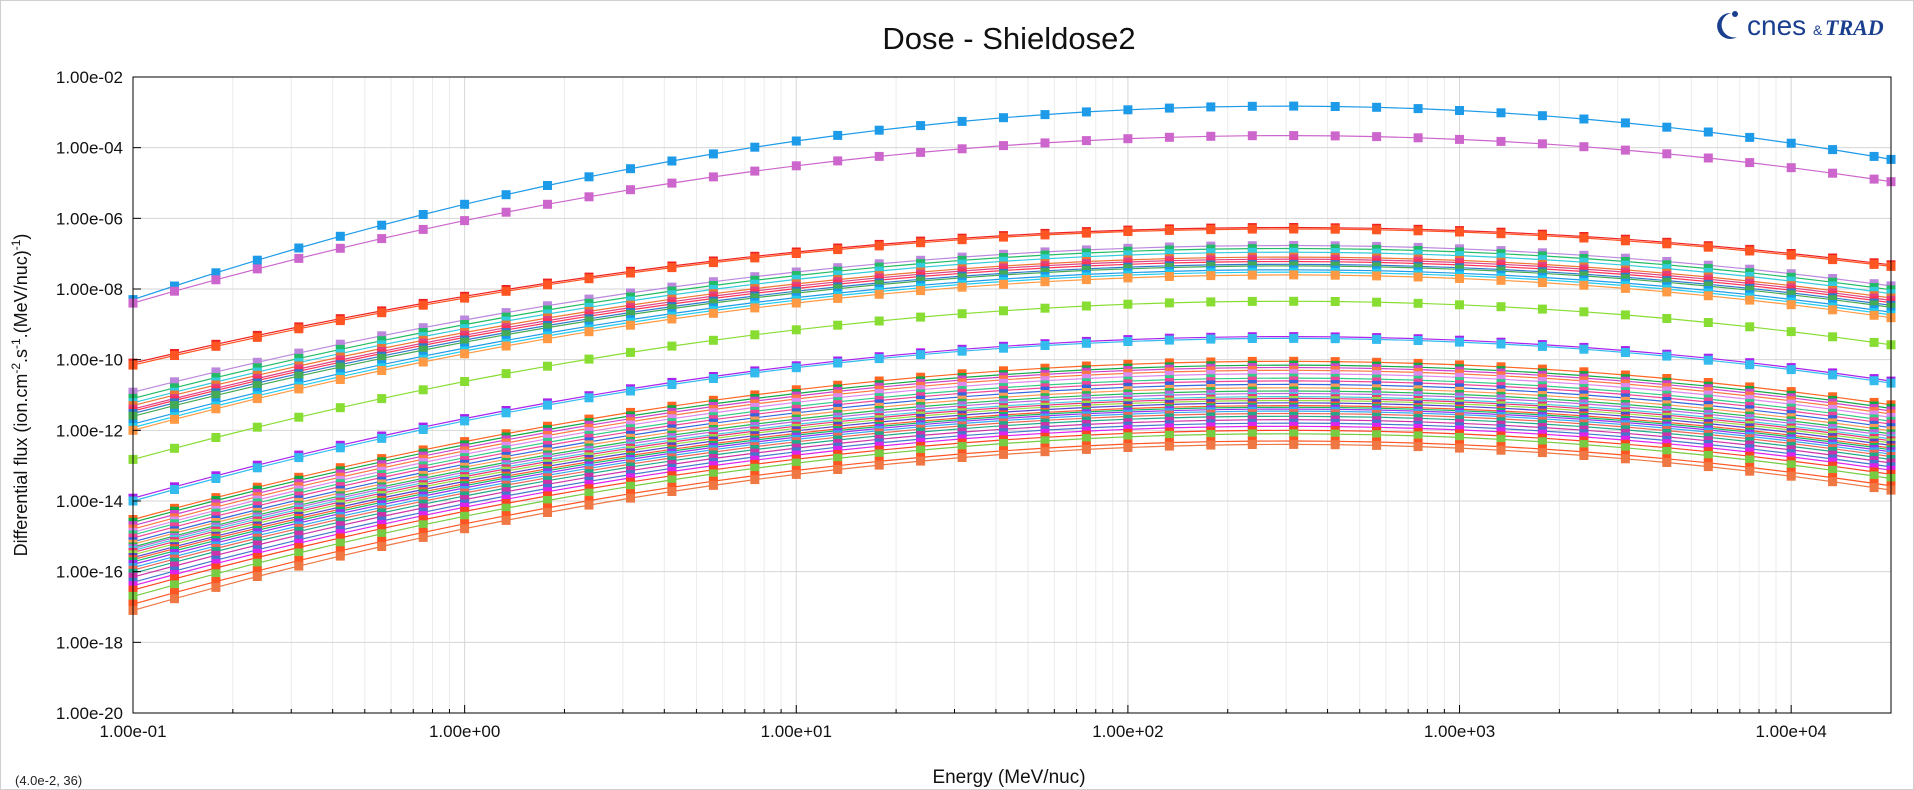 The height and width of the screenshot is (790, 1914). Describe the element at coordinates (1854, 27) in the screenshot. I see `logo-partner: TRAD` at that location.